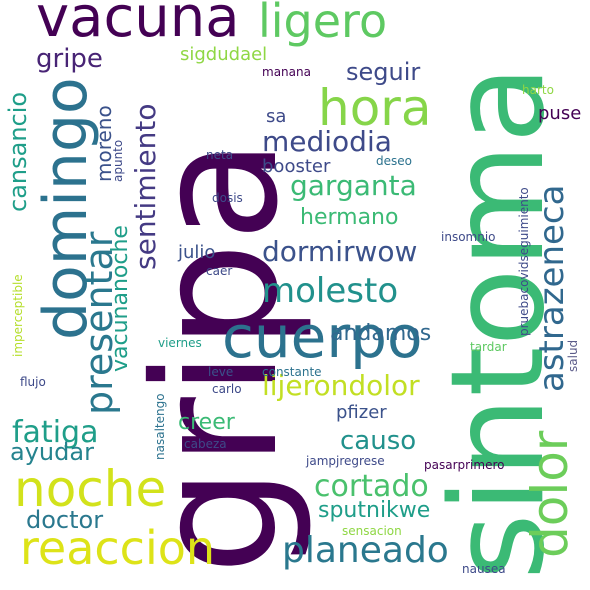 Image resolution: width=590 pixels, height=590 pixels. I want to click on word-vacunanoche: vacunanoche, so click(120, 298).